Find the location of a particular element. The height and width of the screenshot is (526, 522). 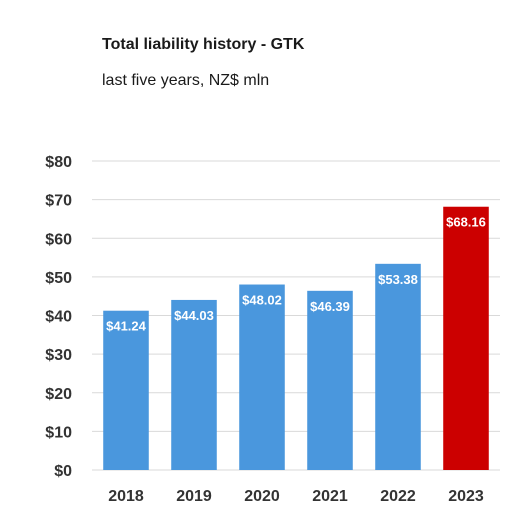

y-tick-label: $50 is located at coordinates (58, 278).